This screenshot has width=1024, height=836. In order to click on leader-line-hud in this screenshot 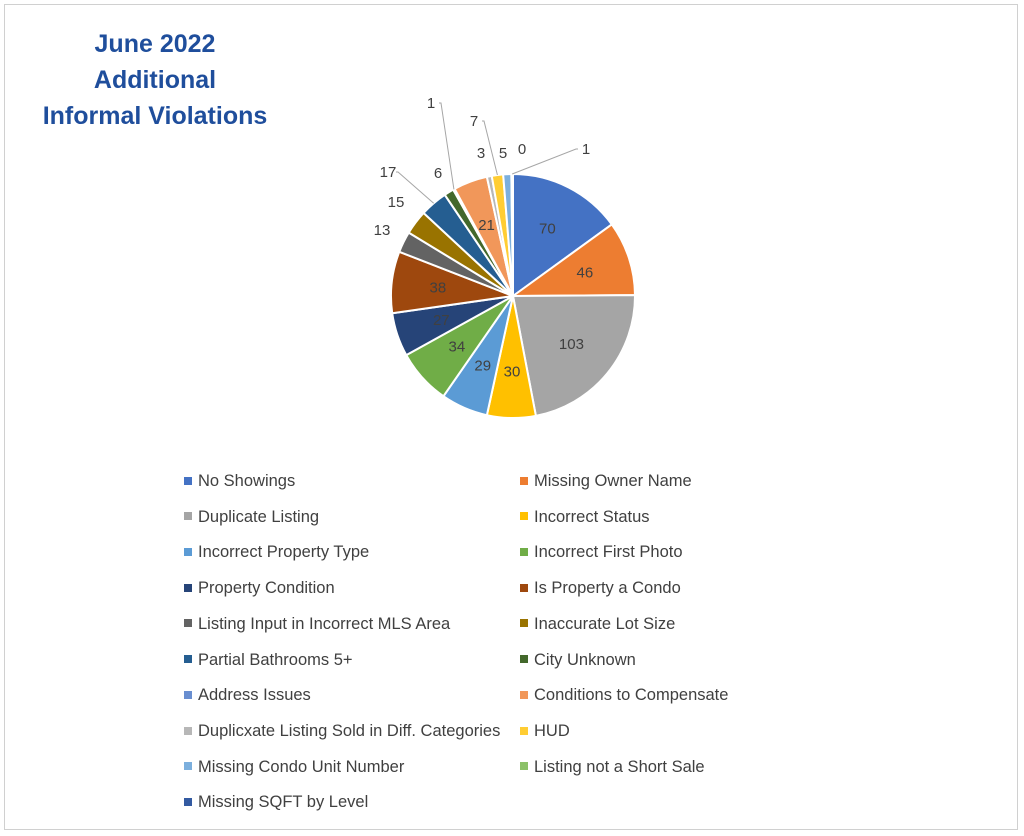, I will do `click(490, 148)`.